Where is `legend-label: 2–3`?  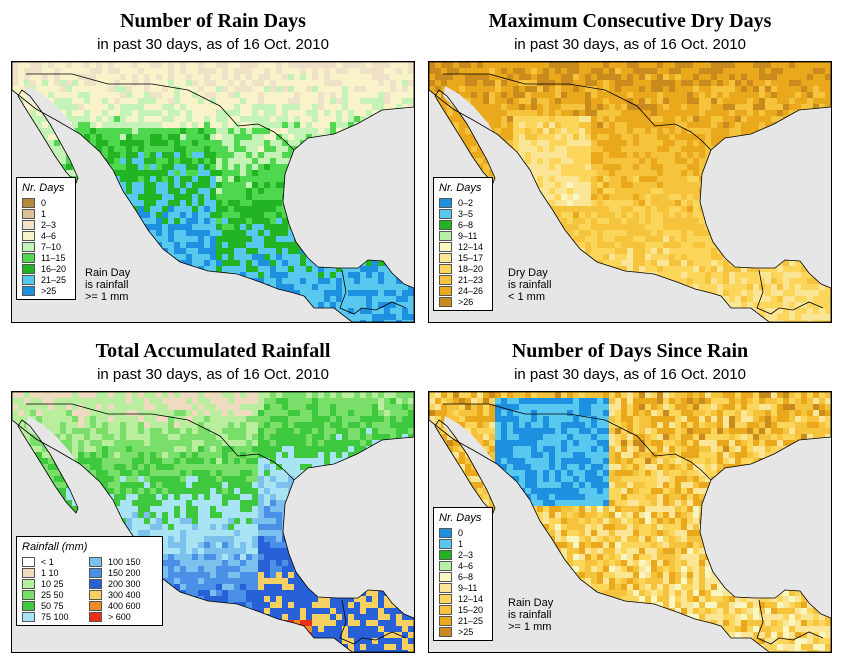 legend-label: 2–3 is located at coordinates (49, 224).